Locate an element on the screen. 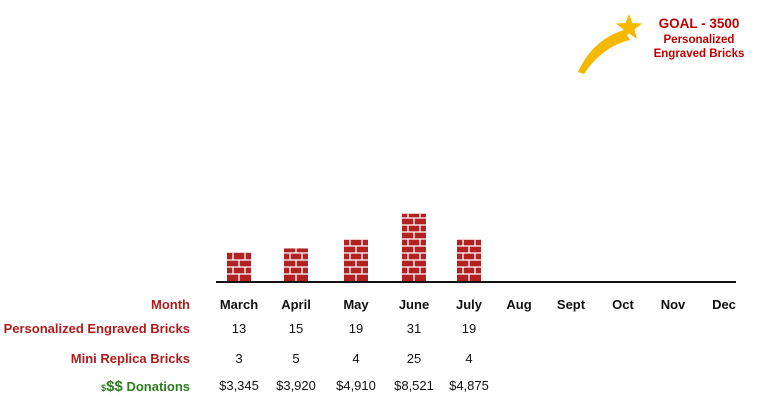 The width and height of the screenshot is (762, 412). month-label: Oct is located at coordinates (623, 304).